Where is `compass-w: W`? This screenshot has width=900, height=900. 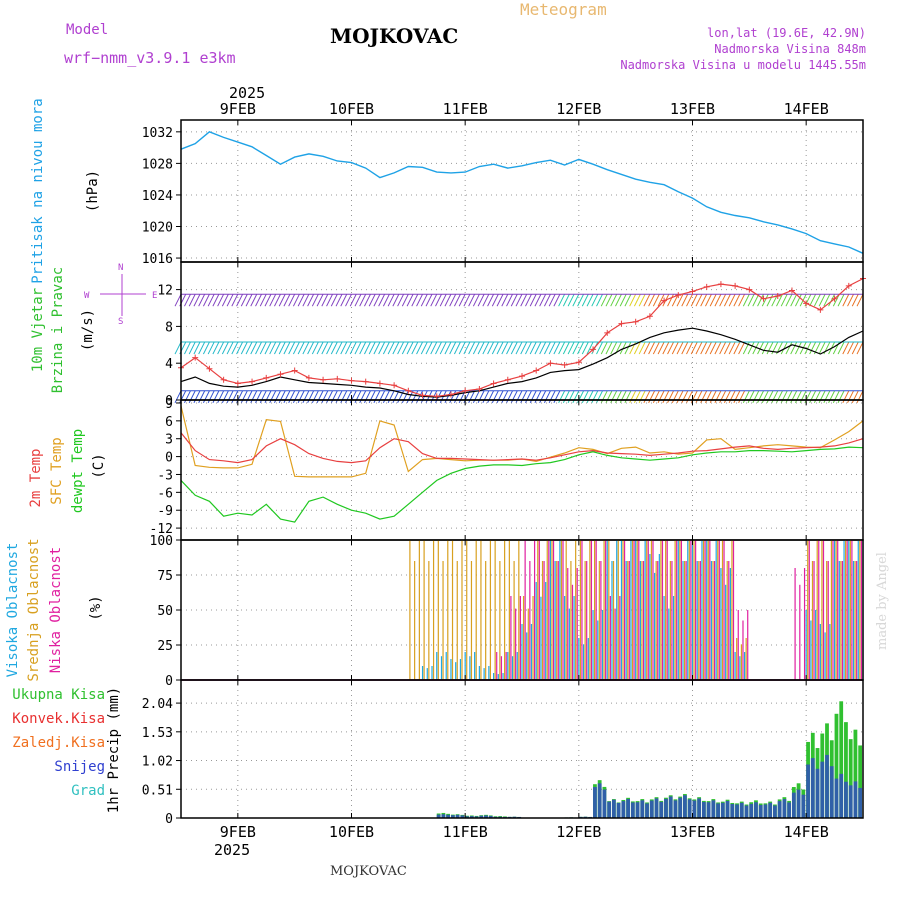
compass-w: W is located at coordinates (87, 296).